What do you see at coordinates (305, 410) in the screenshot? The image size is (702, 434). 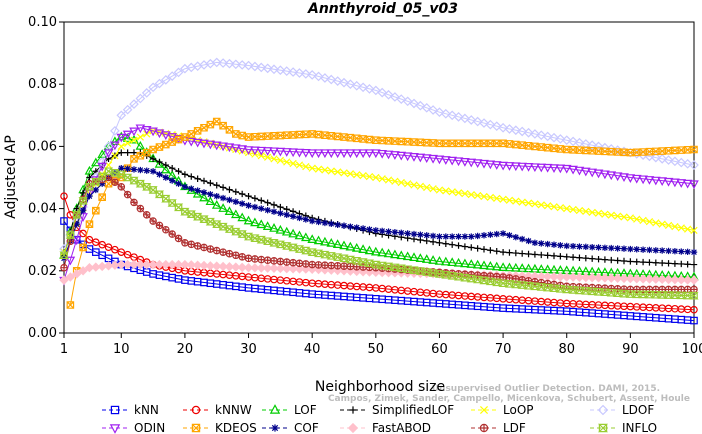 I see `legend-label: LOF` at bounding box center [305, 410].